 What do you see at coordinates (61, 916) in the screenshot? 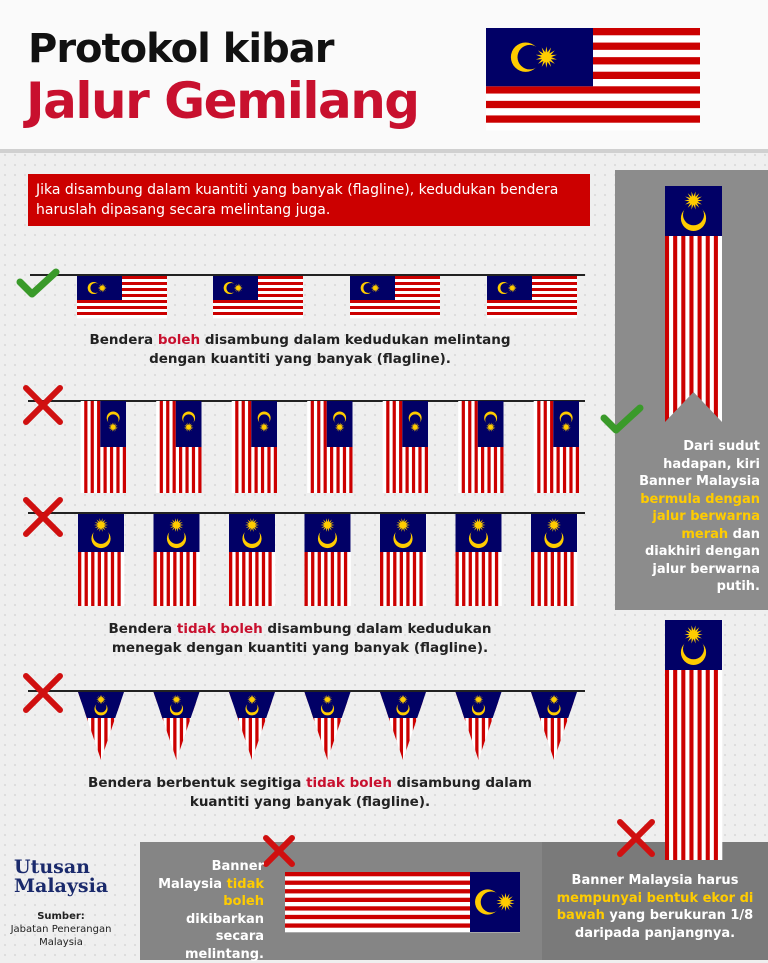
I see `source-label: Sumber:` at bounding box center [61, 916].